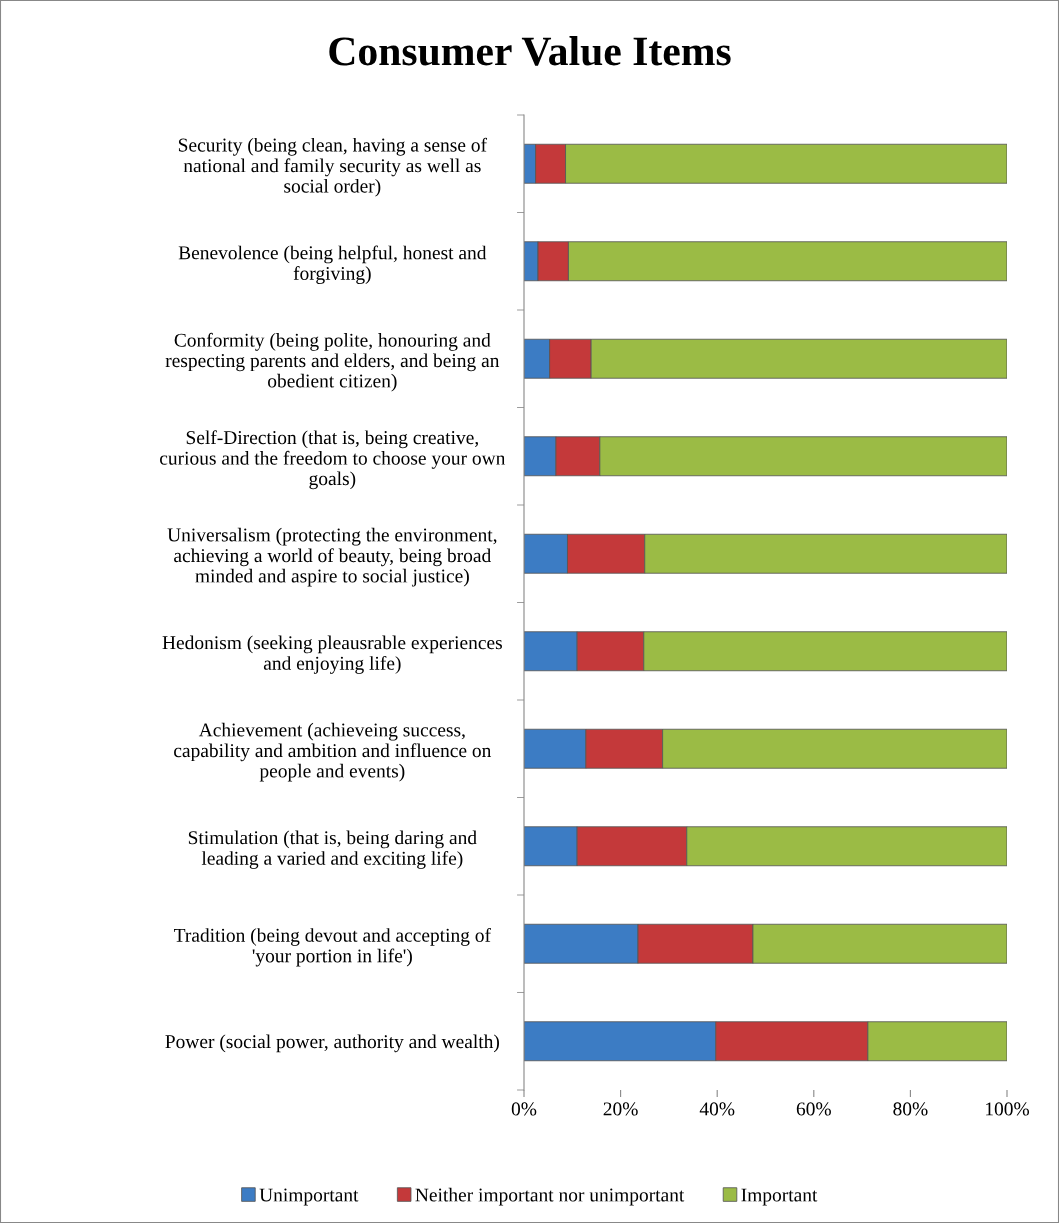  I want to click on x-tick-label: 0%, so click(524, 1109).